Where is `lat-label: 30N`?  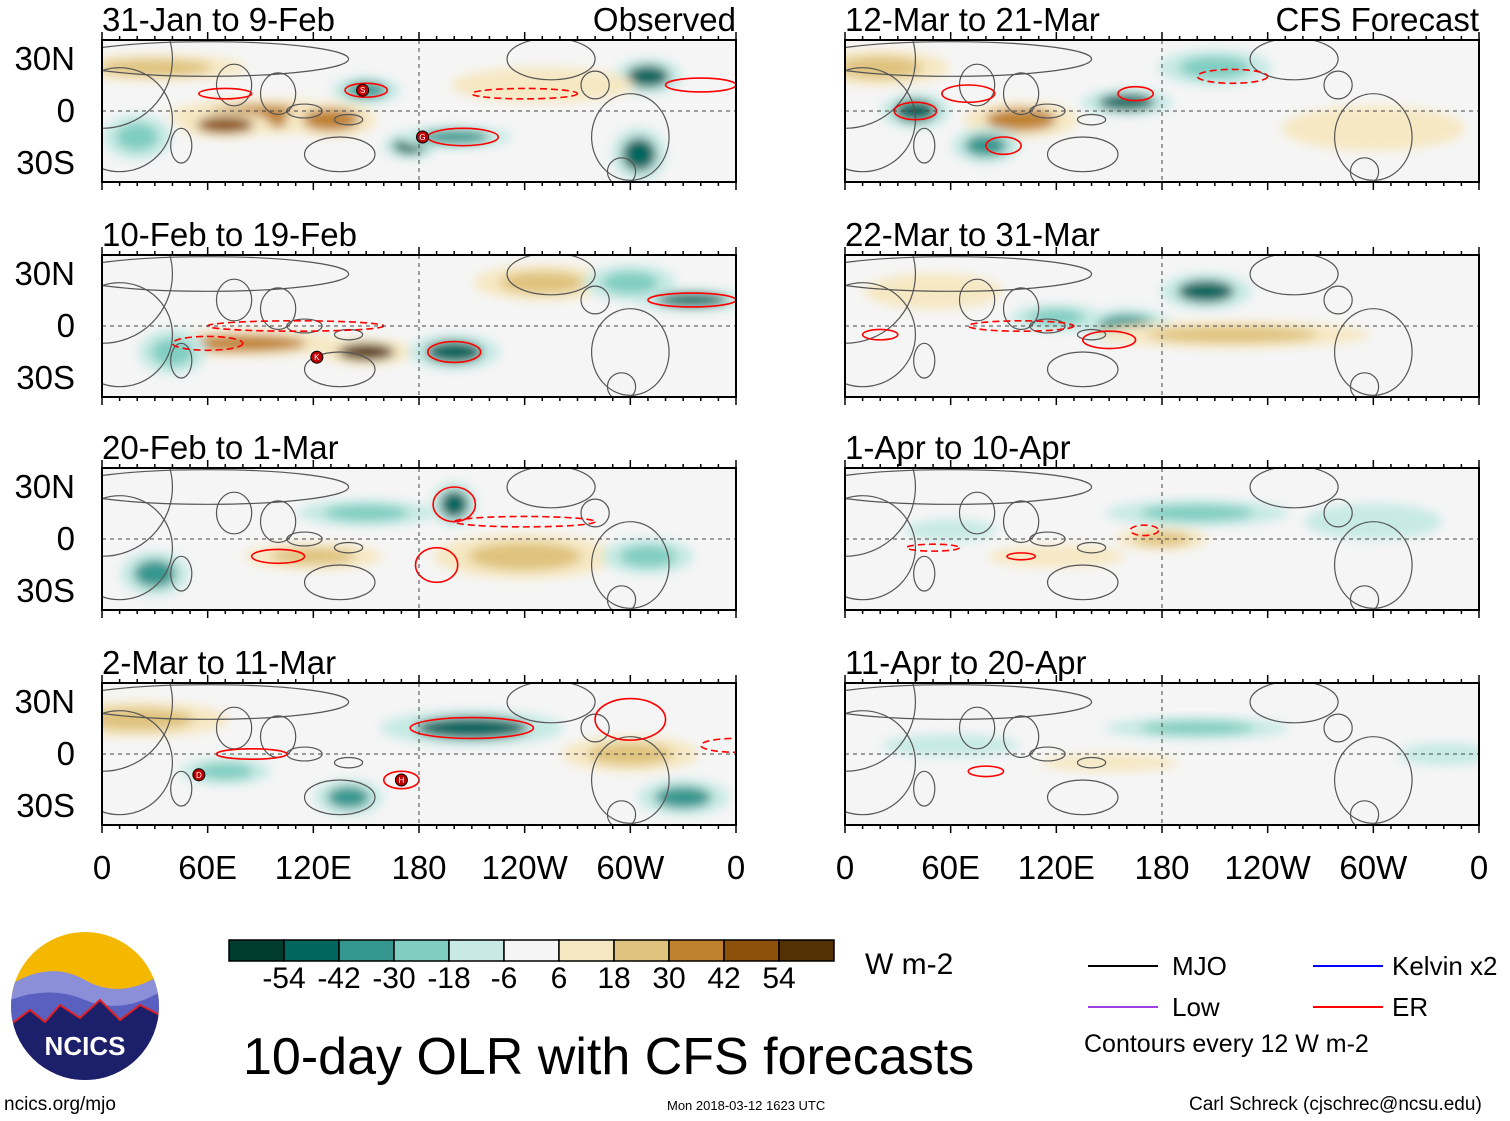 lat-label: 30N is located at coordinates (44, 58).